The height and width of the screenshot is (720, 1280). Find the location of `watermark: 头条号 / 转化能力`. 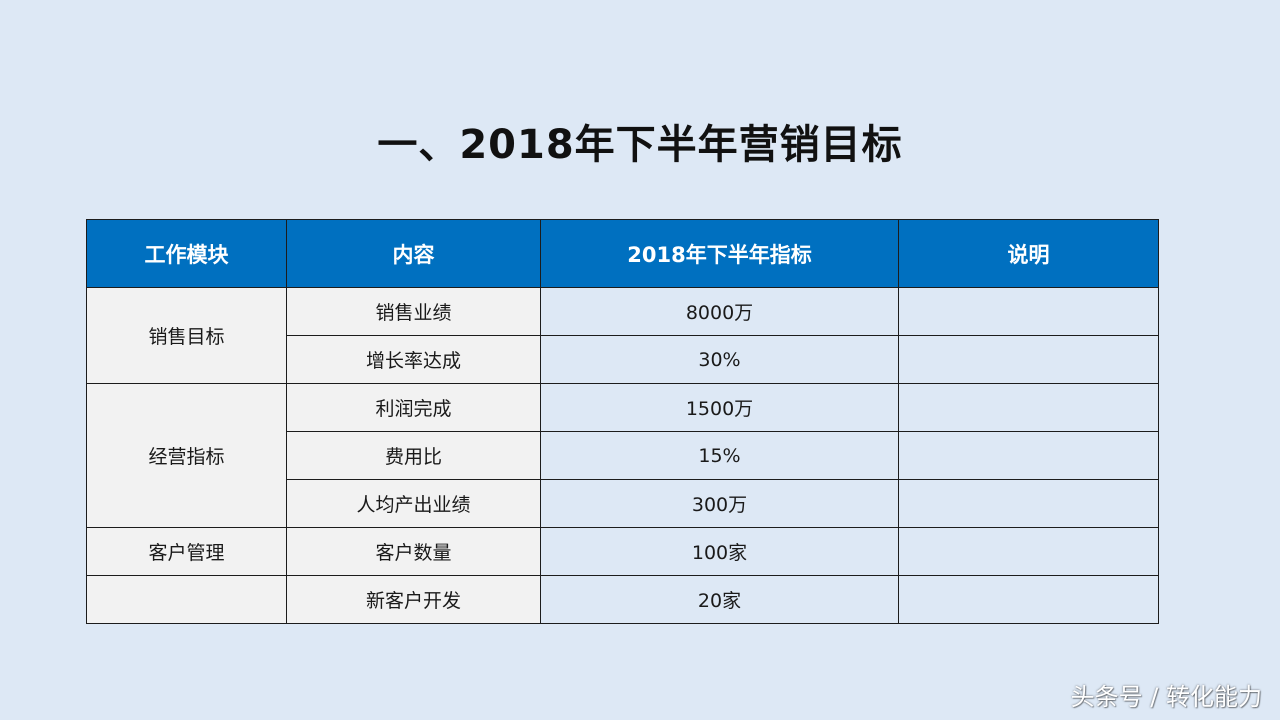

watermark: 头条号 / 转化能力 is located at coordinates (1166, 697).